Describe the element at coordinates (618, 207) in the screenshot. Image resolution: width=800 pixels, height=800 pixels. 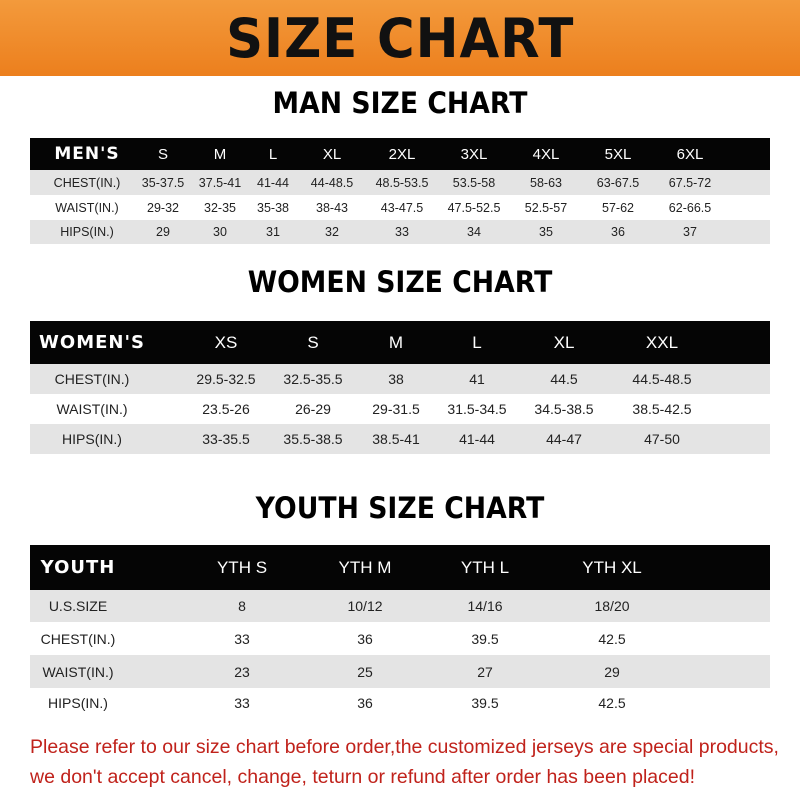
I see `measurement-cell: 57-62` at that location.